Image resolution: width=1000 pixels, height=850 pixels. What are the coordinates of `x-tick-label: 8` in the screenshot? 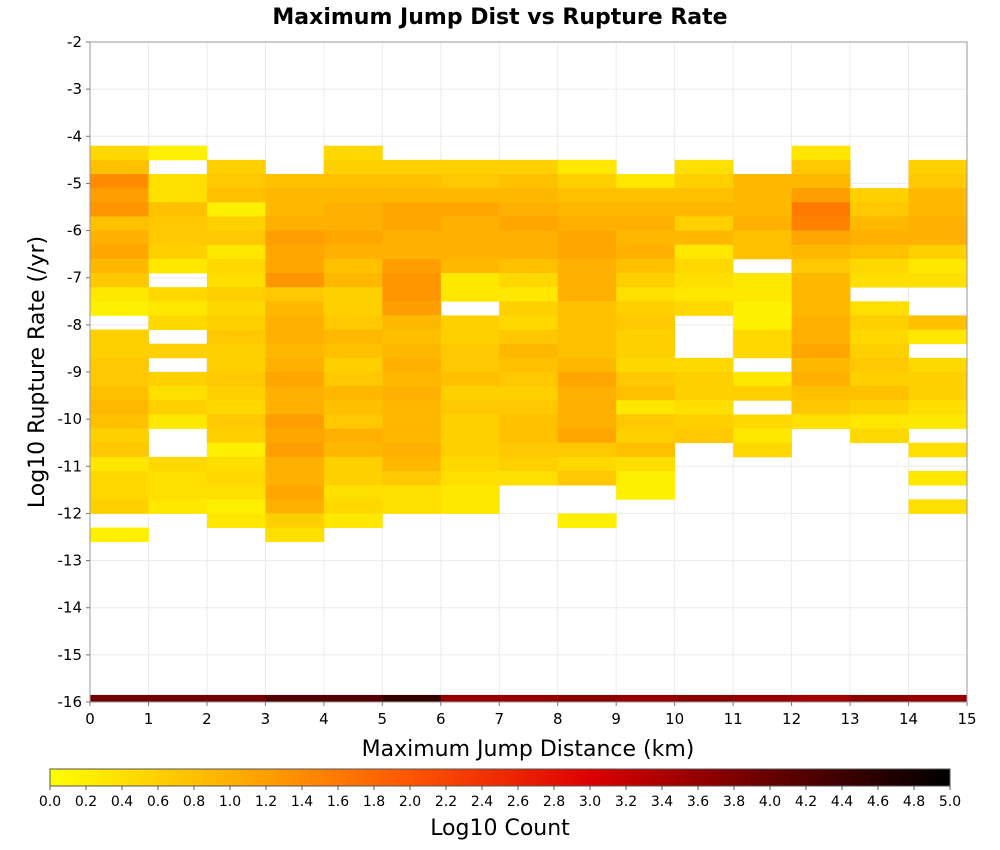 It's located at (558, 719).